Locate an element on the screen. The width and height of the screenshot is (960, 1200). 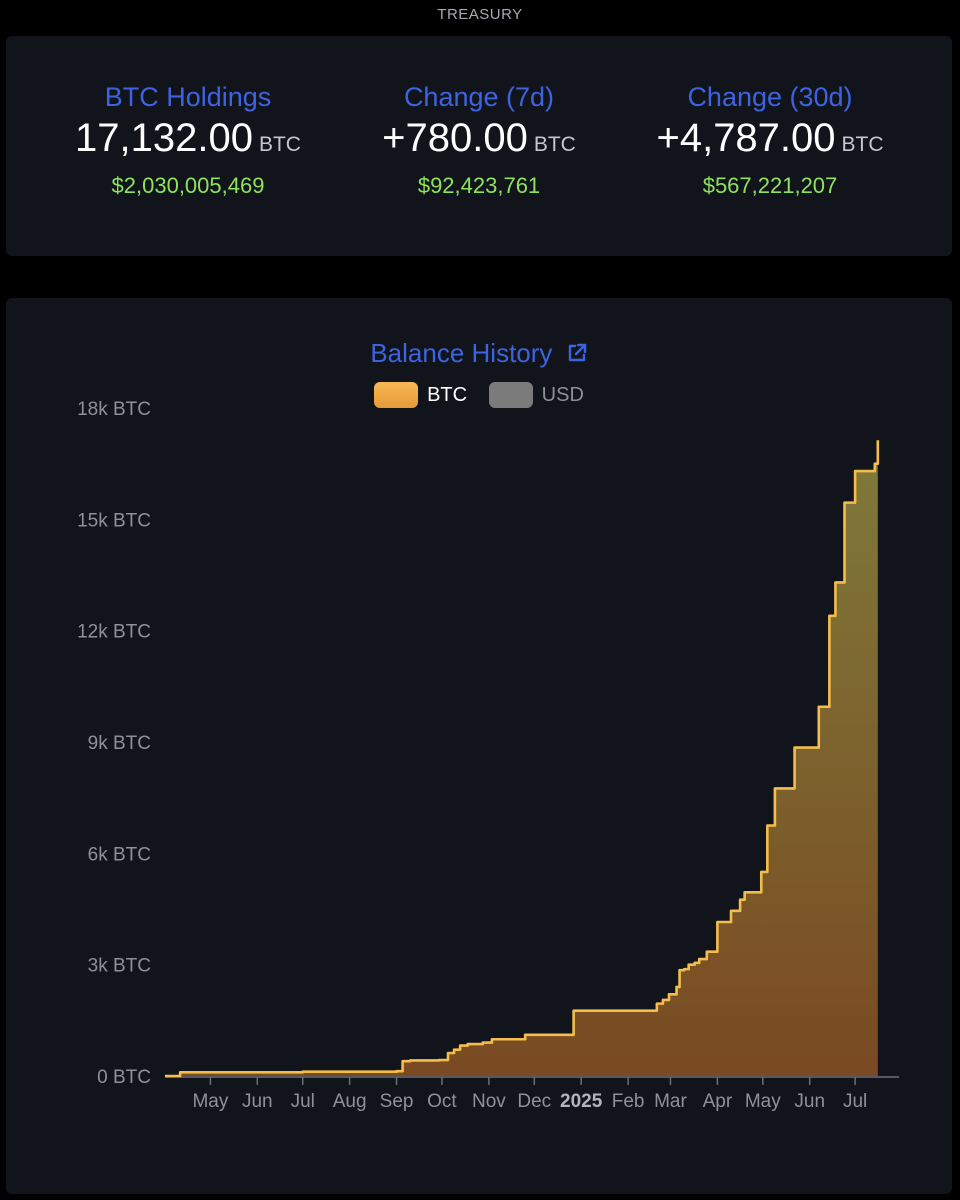
x-tick-label: Aug is located at coordinates (350, 1101).